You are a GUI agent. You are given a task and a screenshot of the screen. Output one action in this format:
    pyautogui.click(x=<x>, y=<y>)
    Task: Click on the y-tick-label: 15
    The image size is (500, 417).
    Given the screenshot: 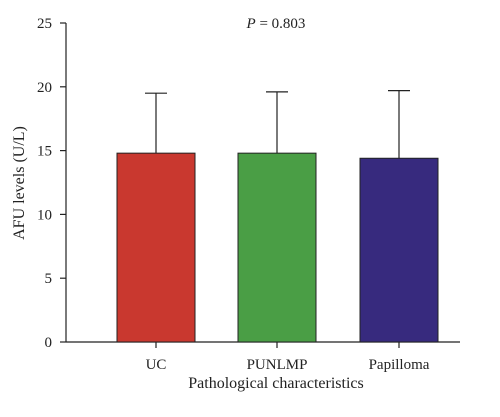 What is the action you would take?
    pyautogui.click(x=44, y=152)
    